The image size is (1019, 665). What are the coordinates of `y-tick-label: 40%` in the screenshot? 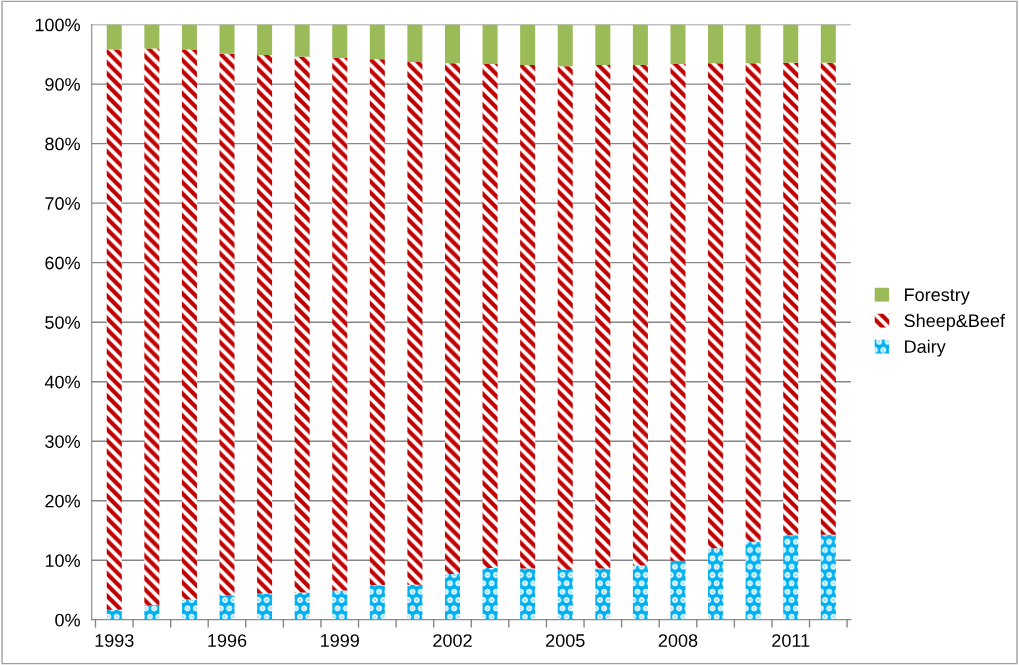 It's located at (62, 382).